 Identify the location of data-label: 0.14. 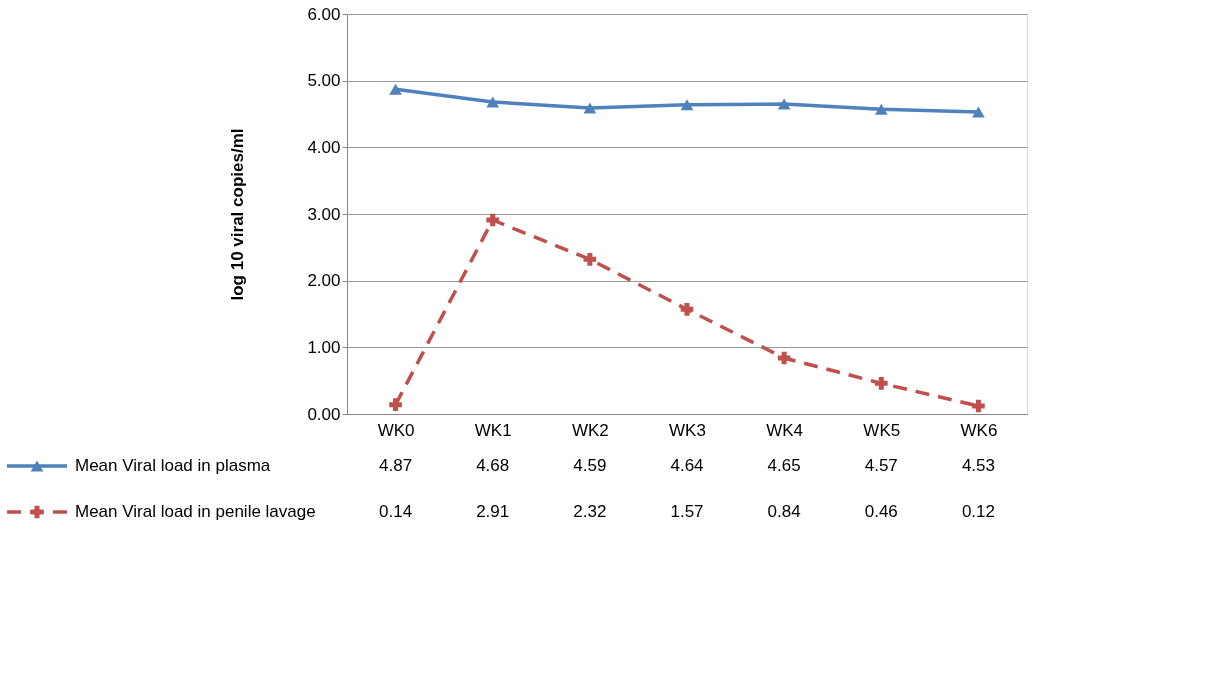
(396, 511).